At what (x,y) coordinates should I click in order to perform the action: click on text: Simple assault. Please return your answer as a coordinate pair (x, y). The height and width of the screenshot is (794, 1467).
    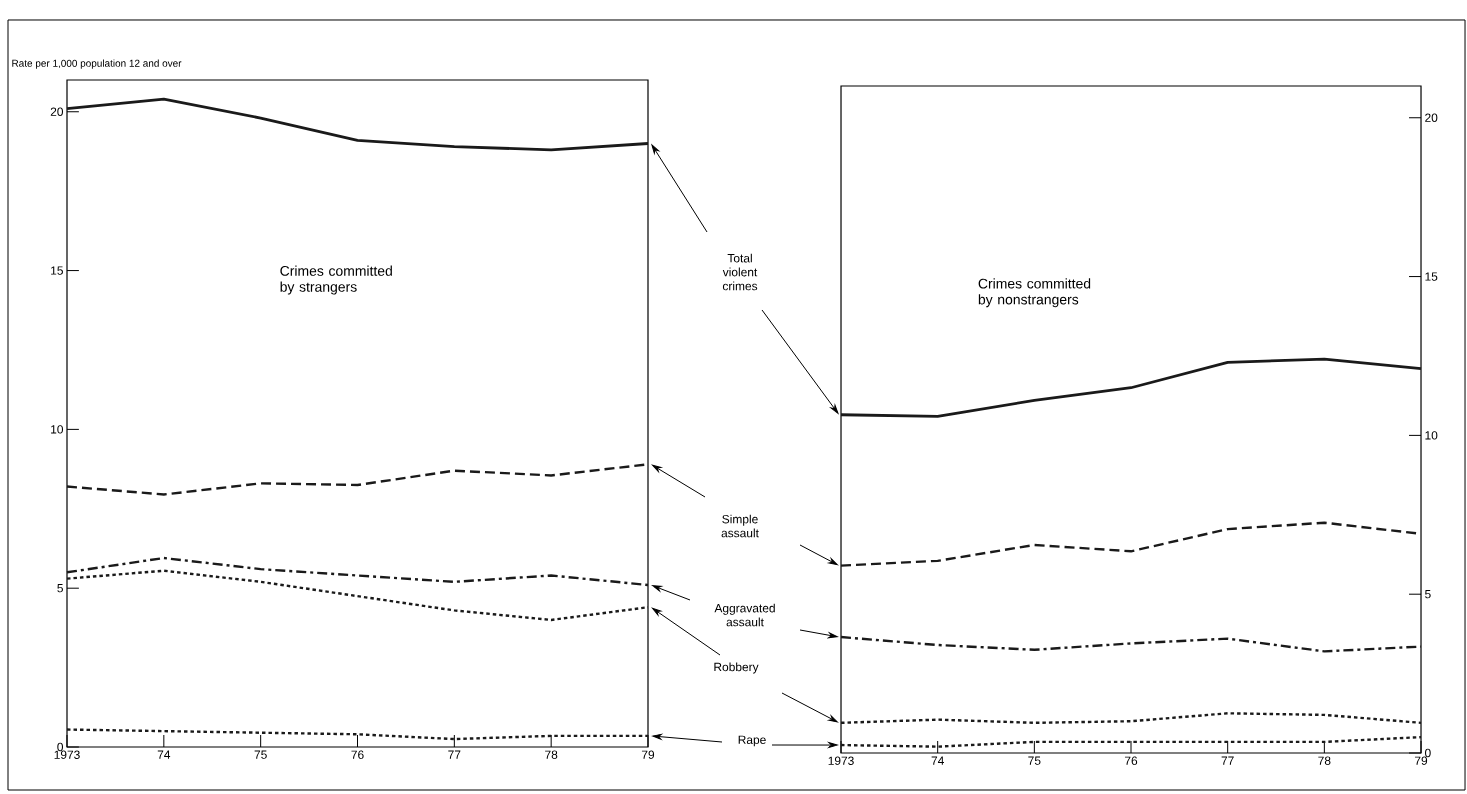
    Looking at the image, I should click on (740, 526).